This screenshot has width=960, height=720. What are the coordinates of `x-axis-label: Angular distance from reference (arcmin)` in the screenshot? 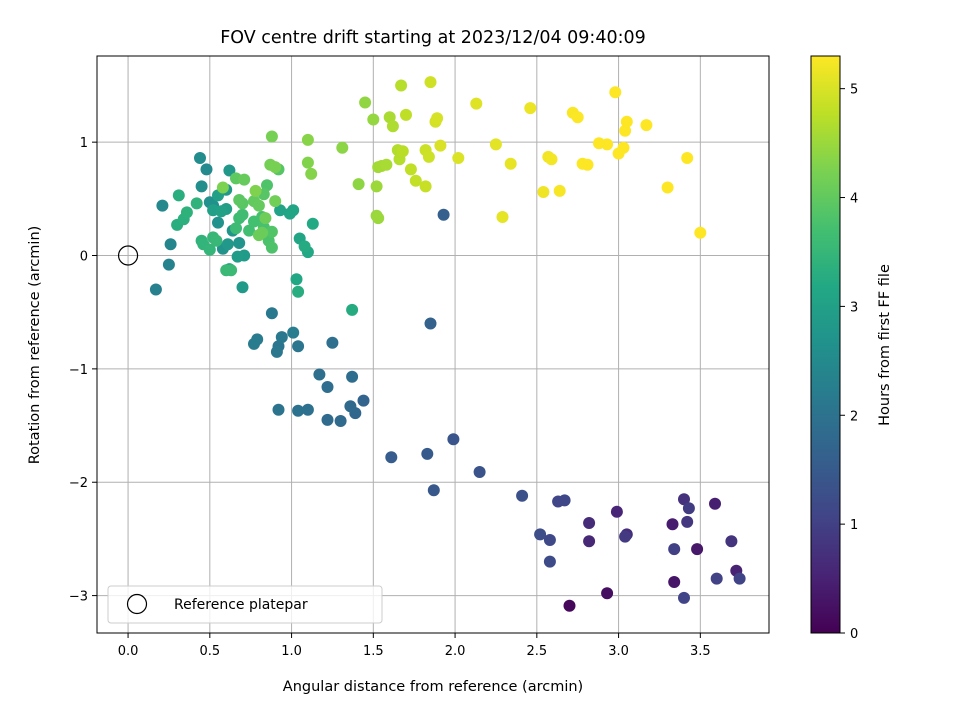 It's located at (433, 687).